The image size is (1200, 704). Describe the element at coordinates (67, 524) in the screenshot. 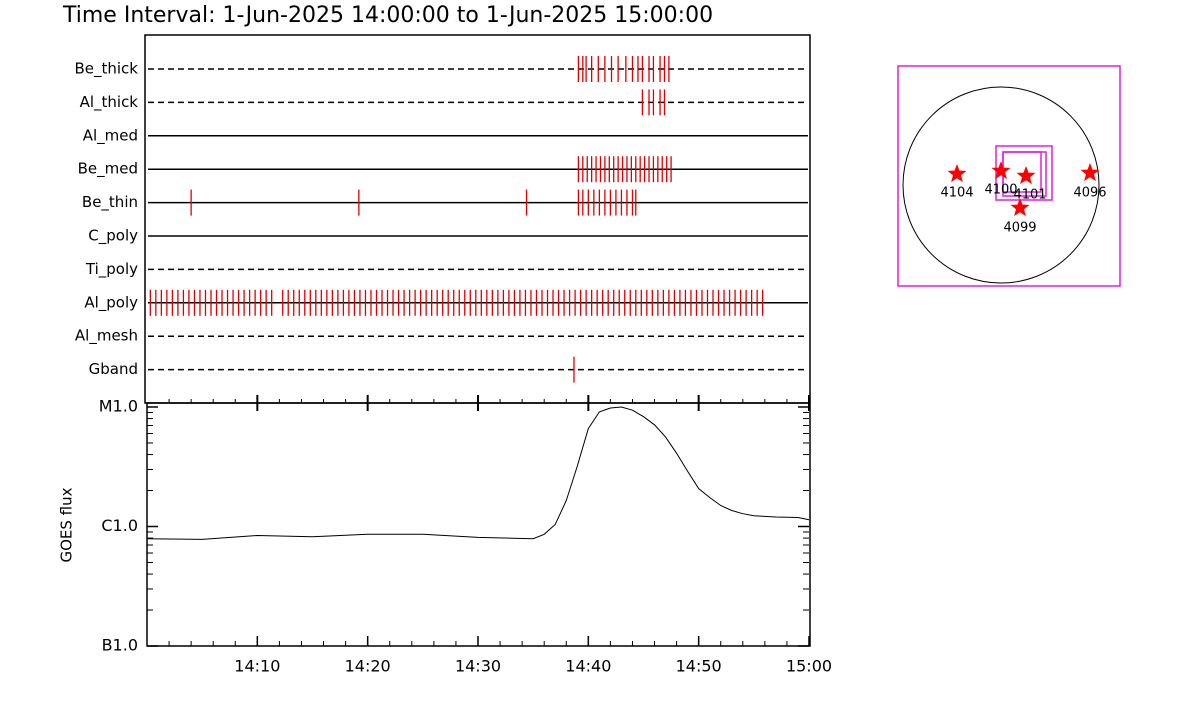

I see `y-axis-label: GOES flux` at that location.